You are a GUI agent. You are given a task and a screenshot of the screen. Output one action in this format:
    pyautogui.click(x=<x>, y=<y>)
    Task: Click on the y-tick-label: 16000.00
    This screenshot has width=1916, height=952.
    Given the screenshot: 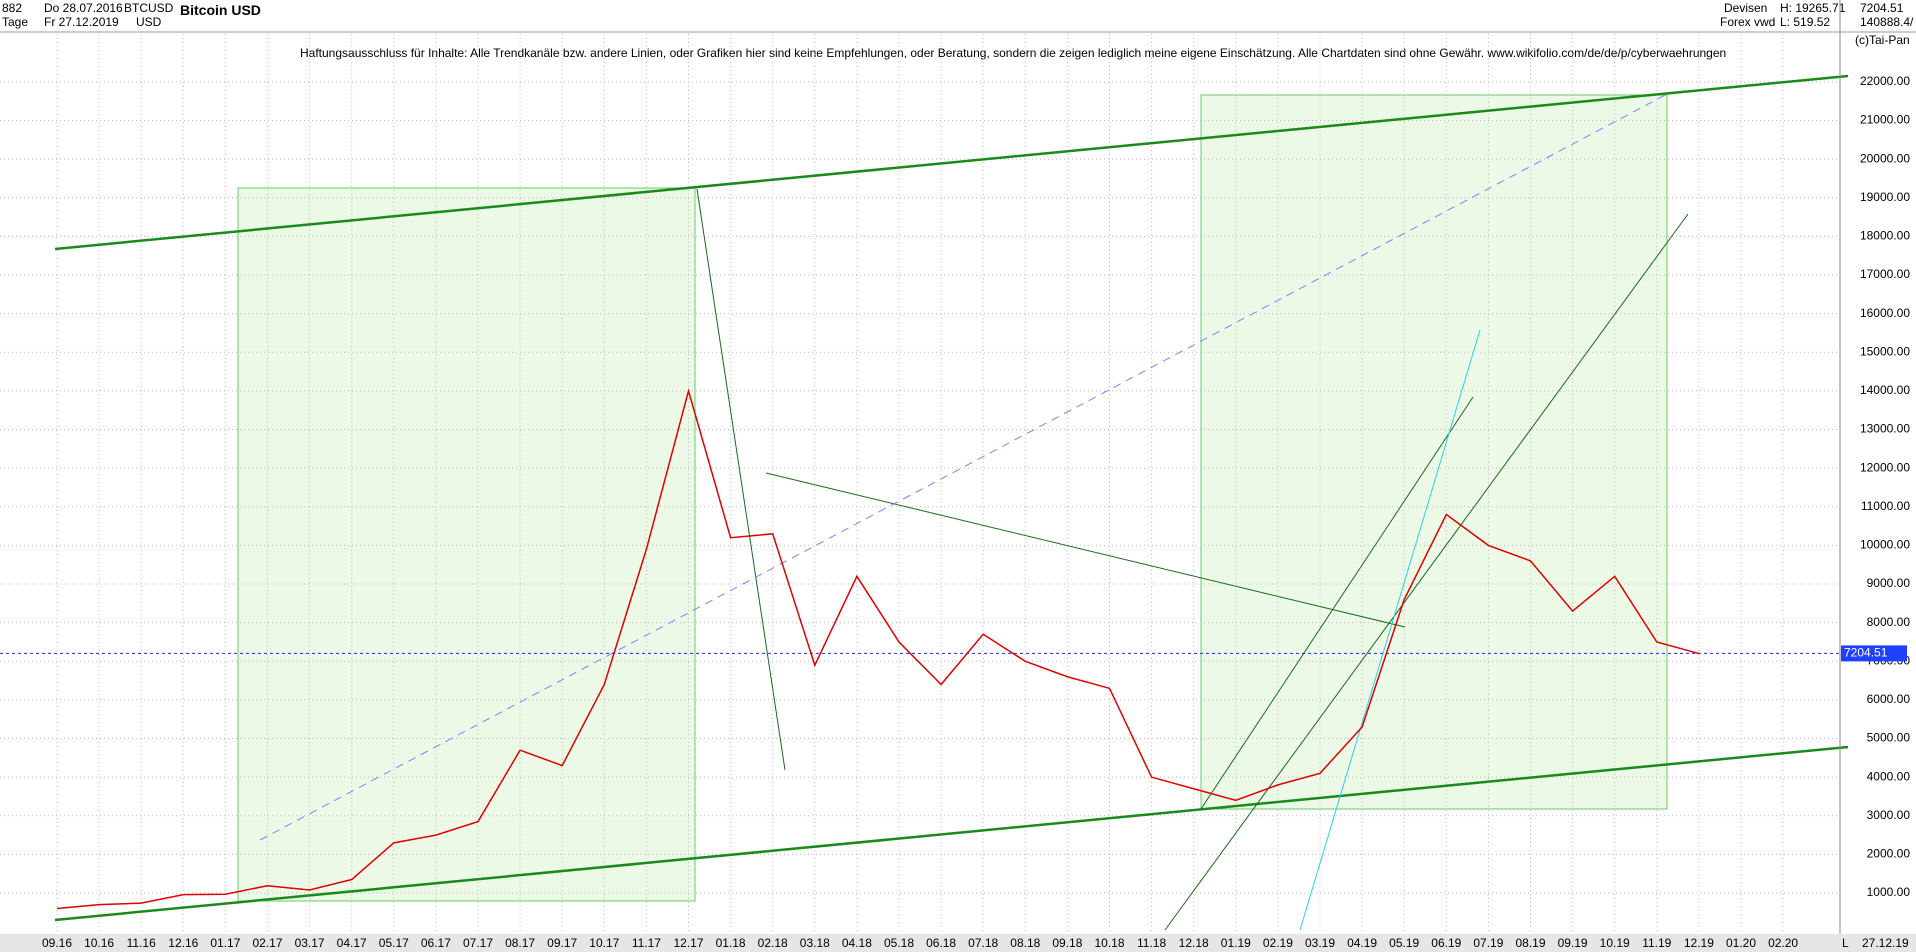 What is the action you would take?
    pyautogui.click(x=1885, y=313)
    